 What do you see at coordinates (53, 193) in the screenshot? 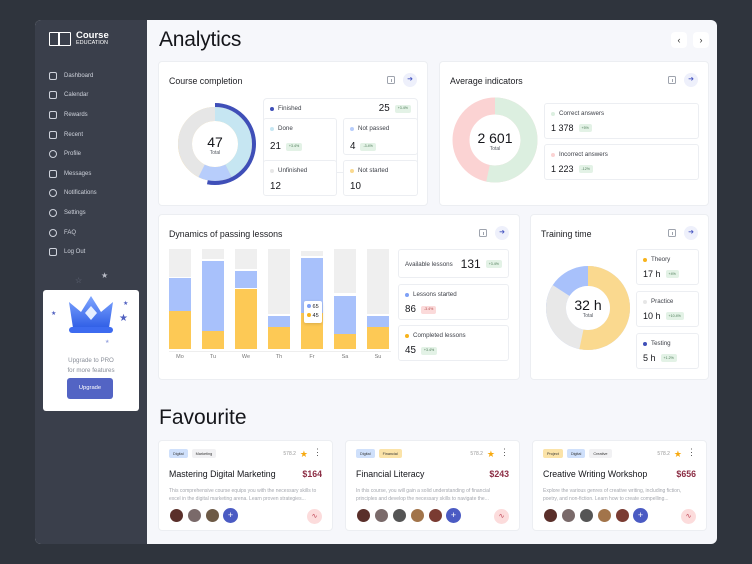
I see `bell-icon` at bounding box center [53, 193].